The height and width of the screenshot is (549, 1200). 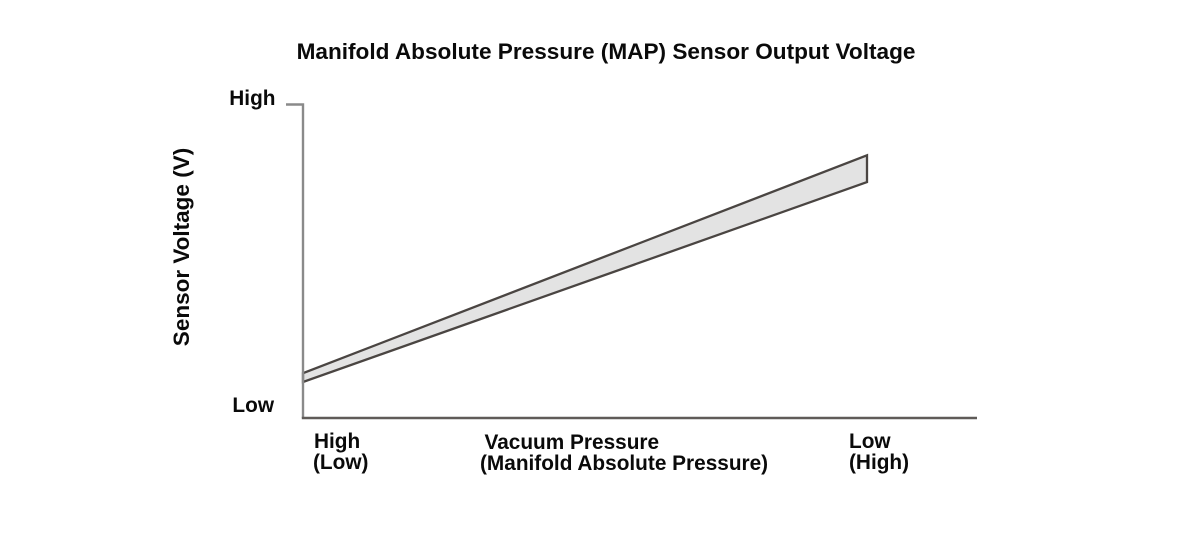 What do you see at coordinates (340, 462) in the screenshot?
I see `svg-text: (Low)` at bounding box center [340, 462].